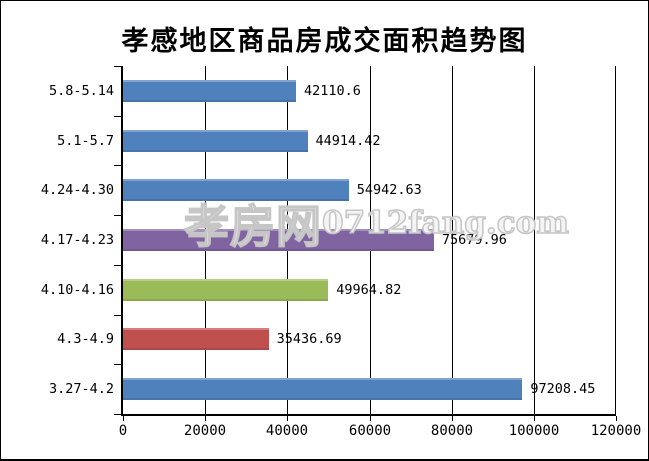  Describe the element at coordinates (332, 90) in the screenshot. I see `bar-value-label: 42110.6` at that location.